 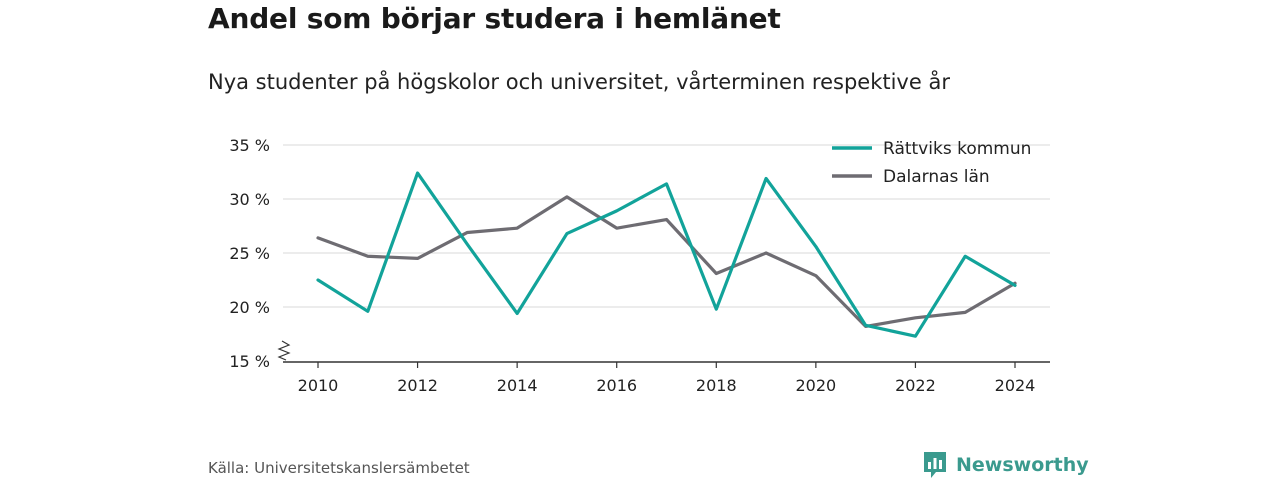 I want to click on y-tick-label: 15 %, so click(x=249, y=361).